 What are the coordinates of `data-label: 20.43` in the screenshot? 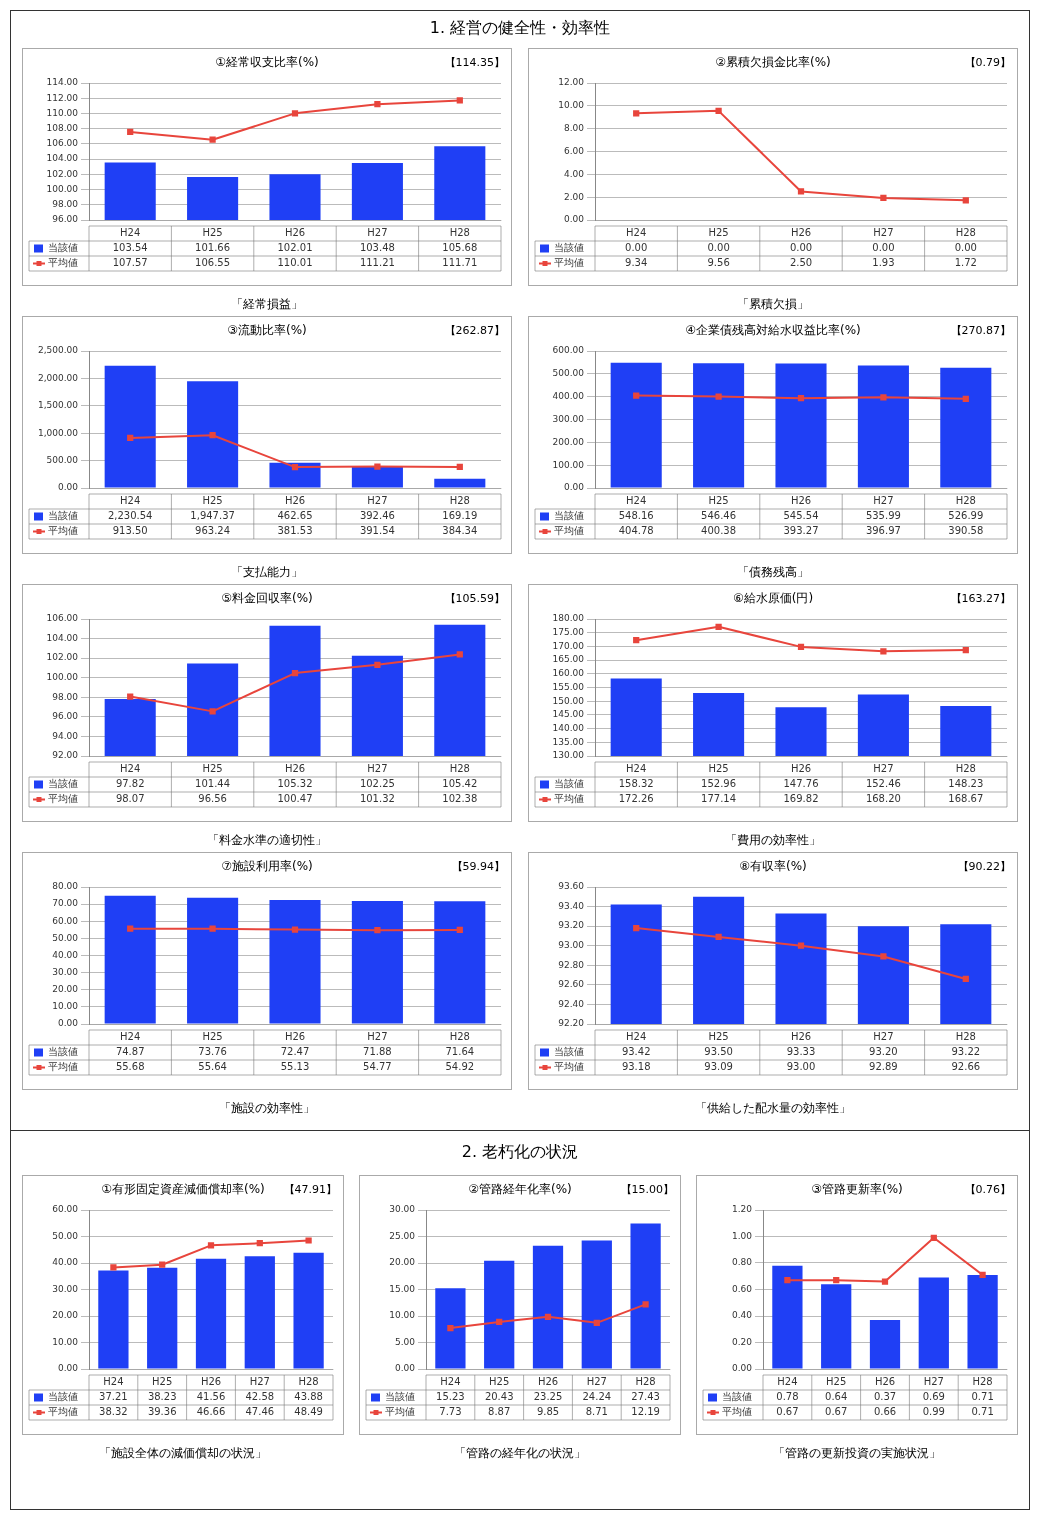 It's located at (499, 1397).